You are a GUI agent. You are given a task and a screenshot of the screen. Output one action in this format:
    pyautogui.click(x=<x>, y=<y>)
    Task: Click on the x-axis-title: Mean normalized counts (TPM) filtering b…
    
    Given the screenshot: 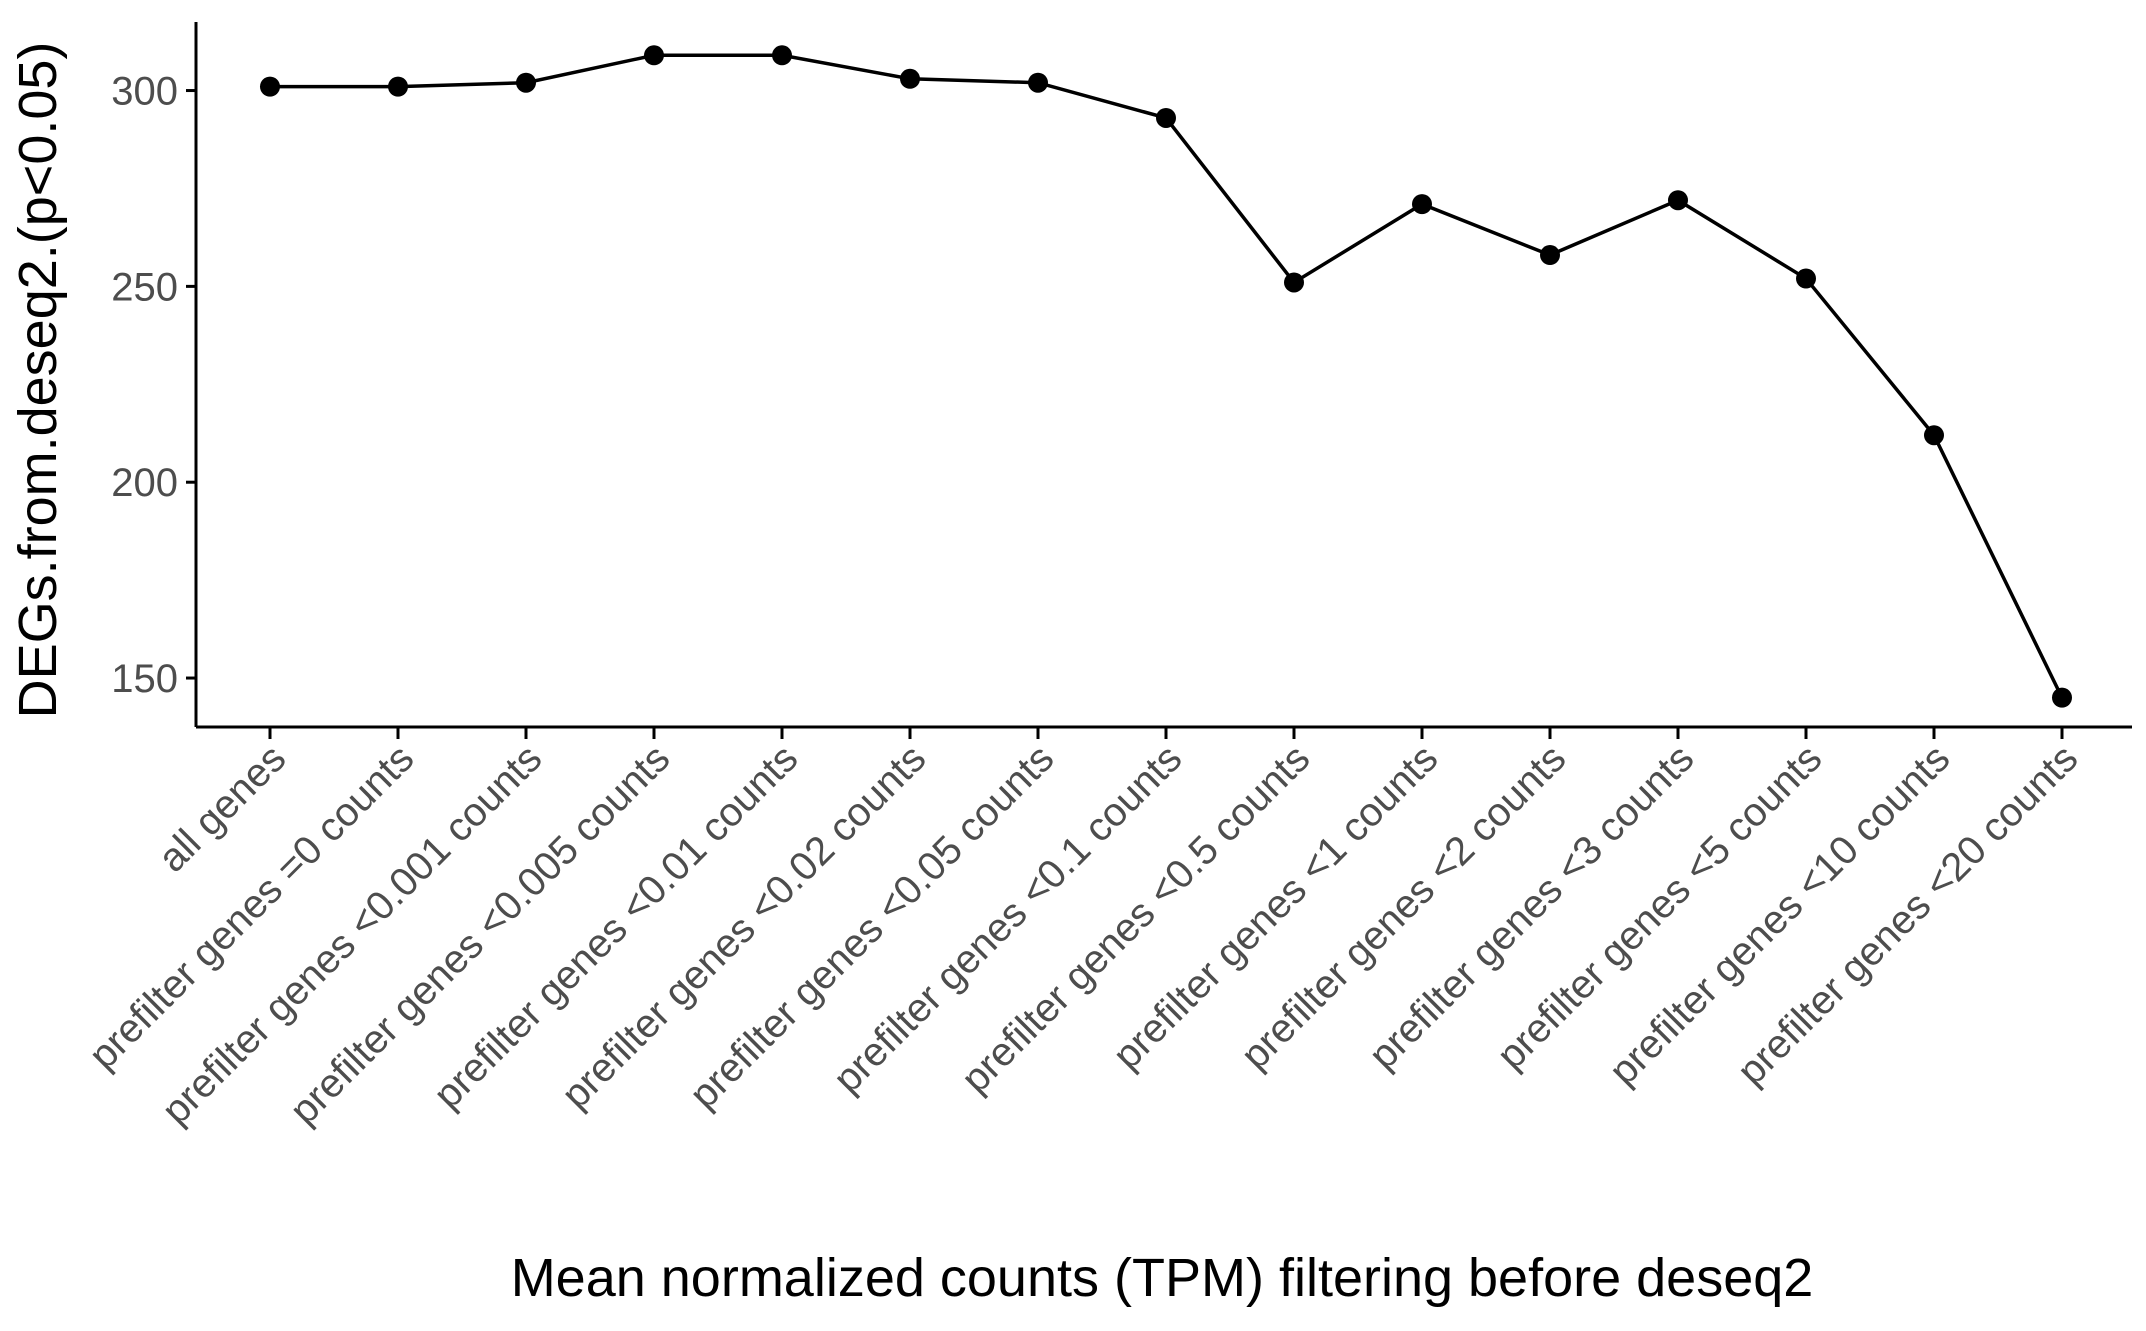 What is the action you would take?
    pyautogui.click(x=1162, y=1278)
    